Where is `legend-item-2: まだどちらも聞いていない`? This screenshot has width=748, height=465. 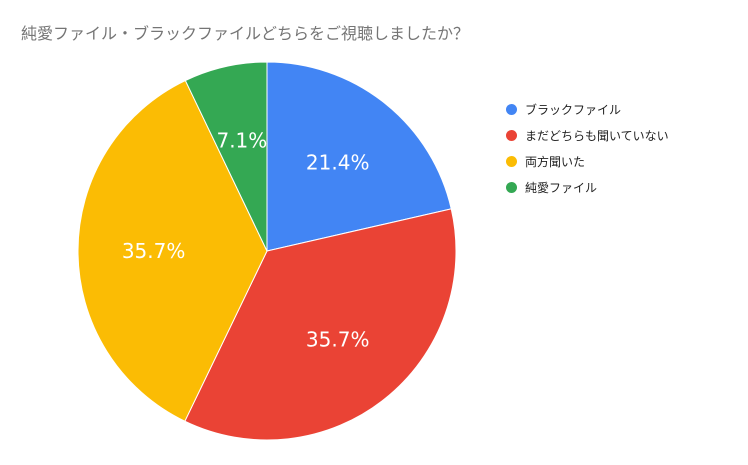 legend-item-2: まだどちらも聞いていない is located at coordinates (587, 135).